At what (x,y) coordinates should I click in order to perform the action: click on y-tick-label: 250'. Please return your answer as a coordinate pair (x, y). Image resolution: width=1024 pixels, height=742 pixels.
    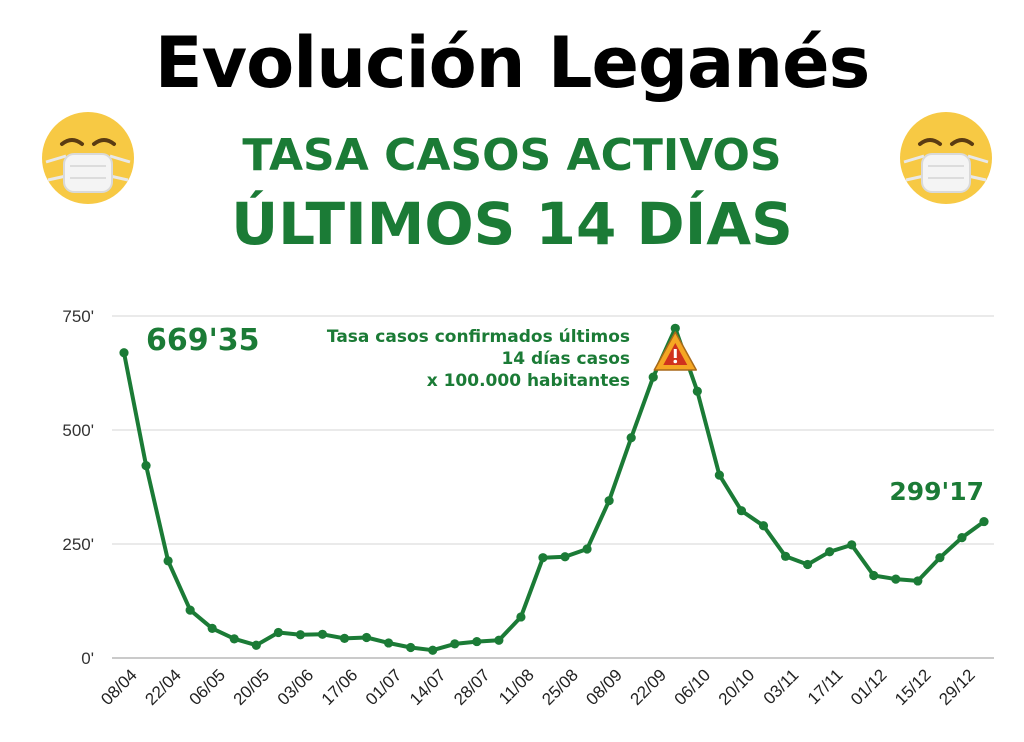
    Looking at the image, I should click on (78, 544).